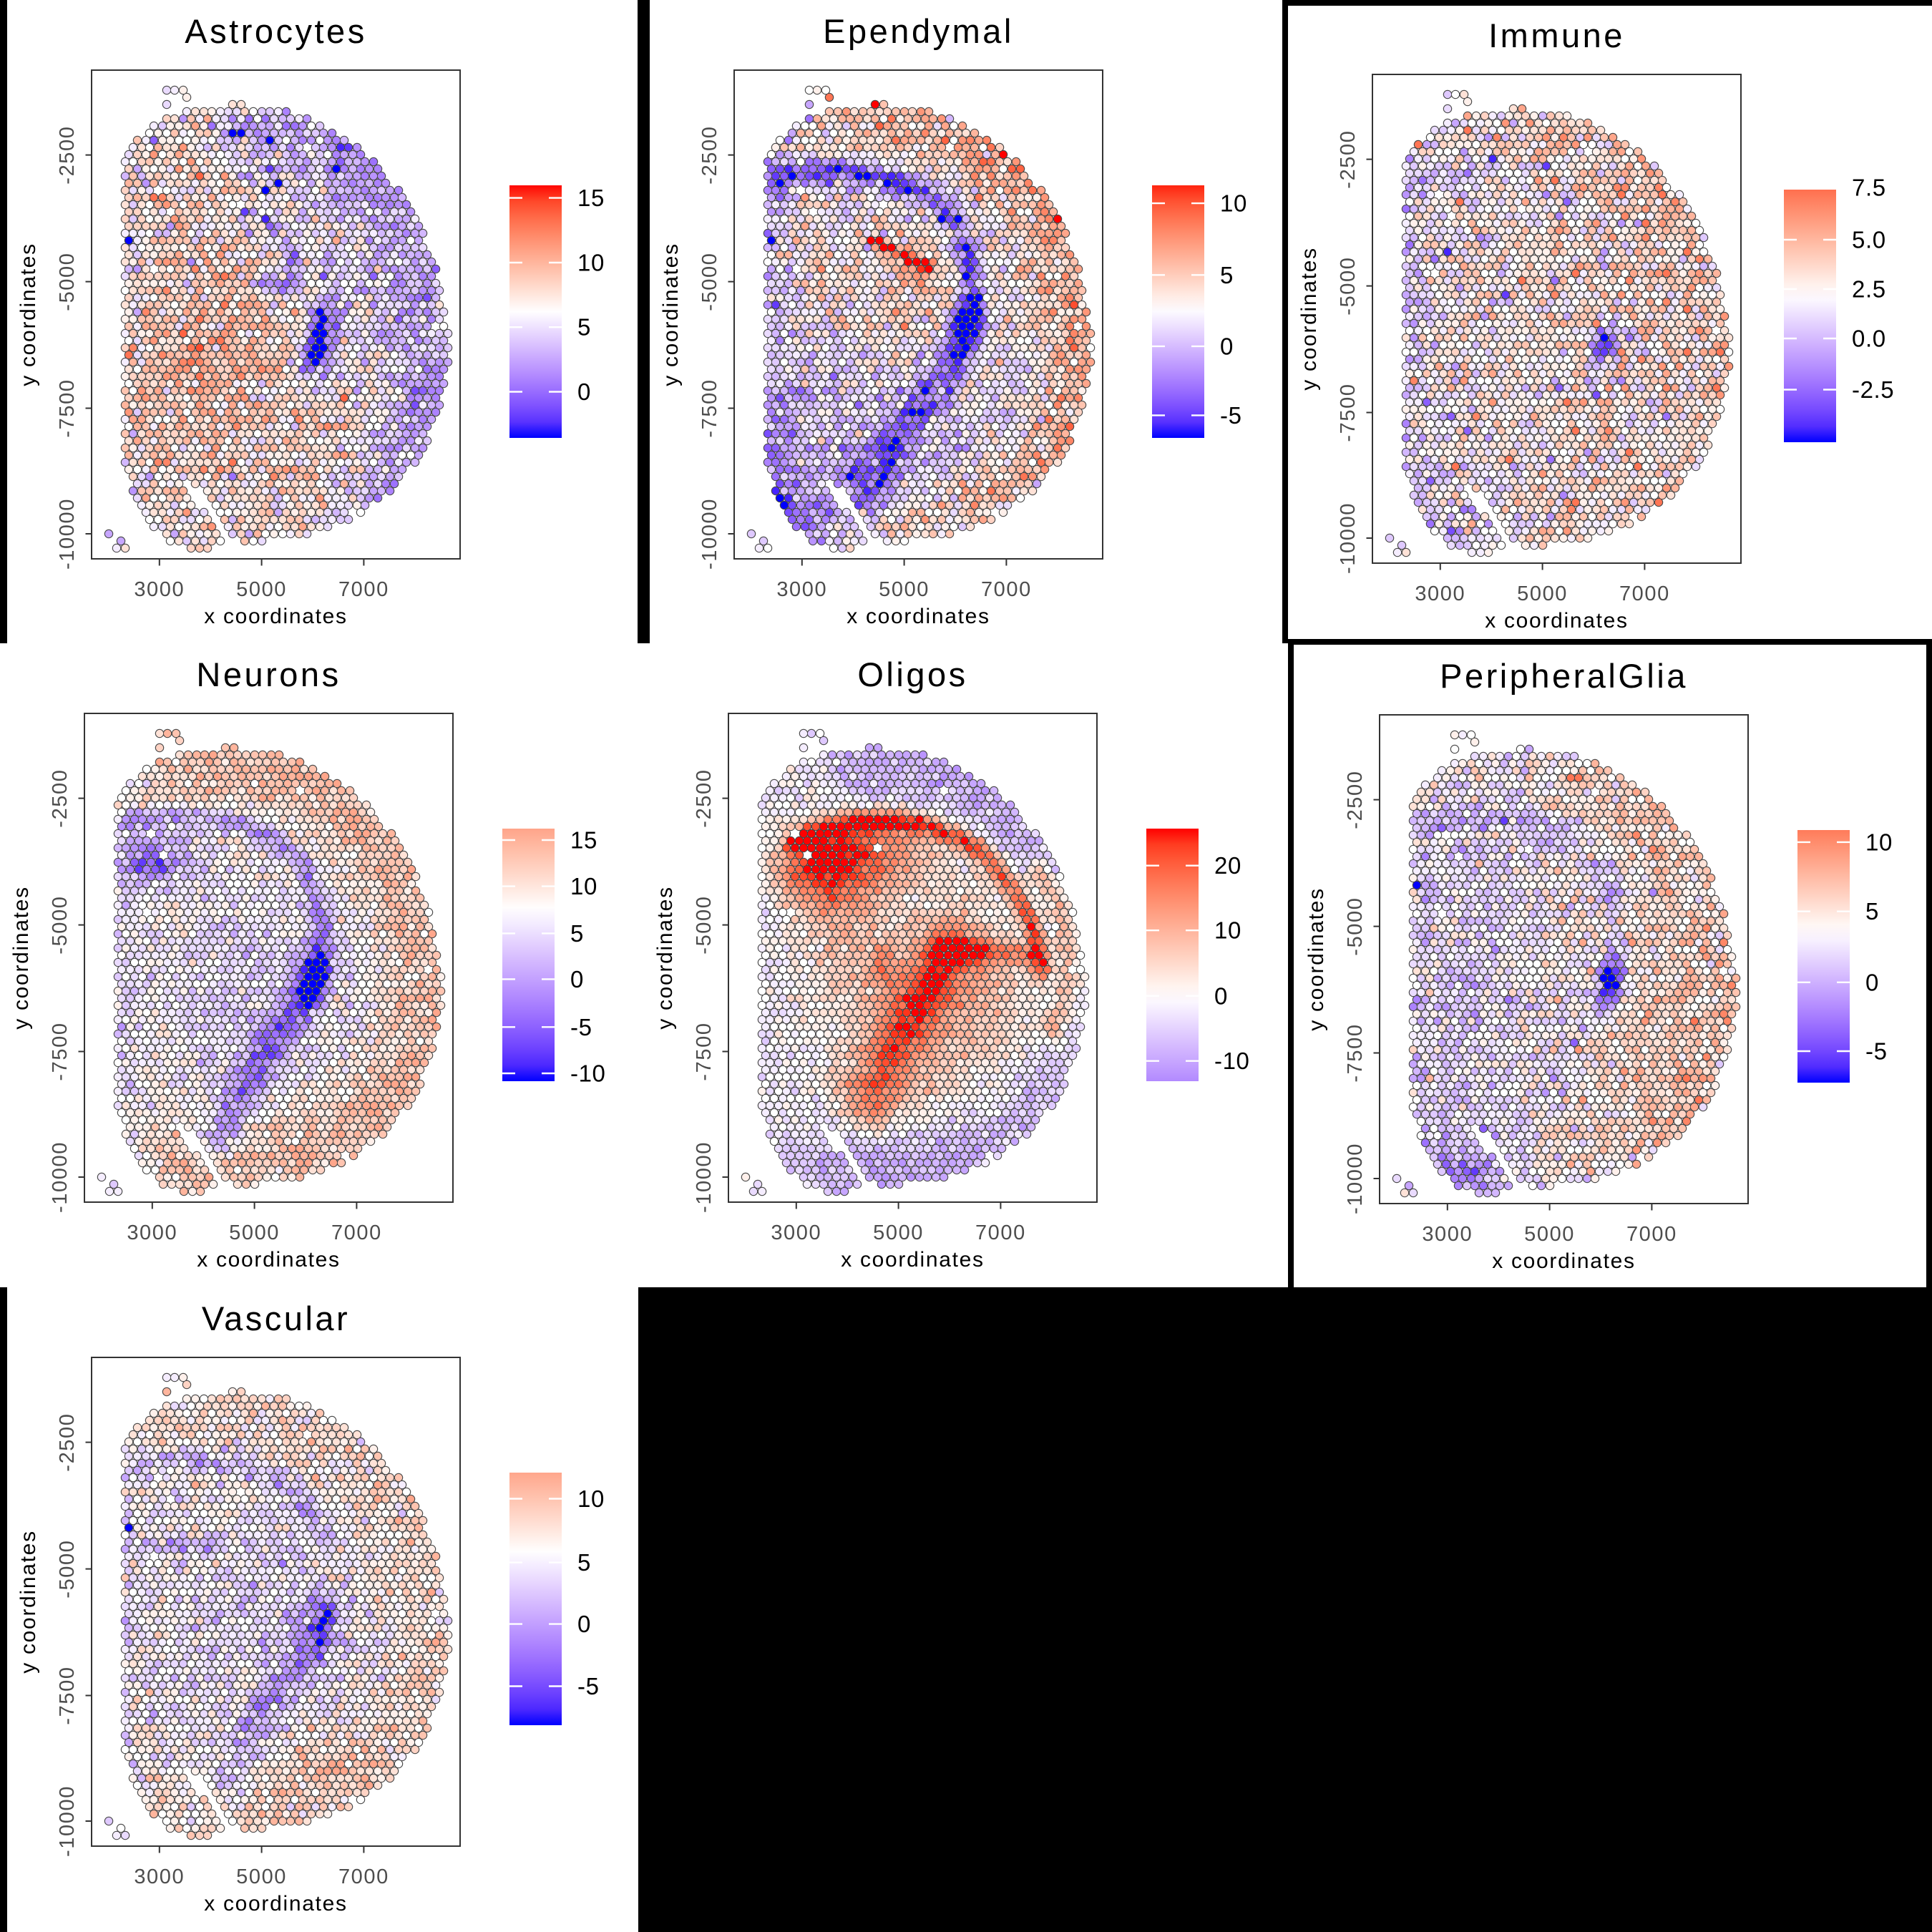 The image size is (1932, 1932). What do you see at coordinates (912, 674) in the screenshot?
I see `svg-text: Oligos` at bounding box center [912, 674].